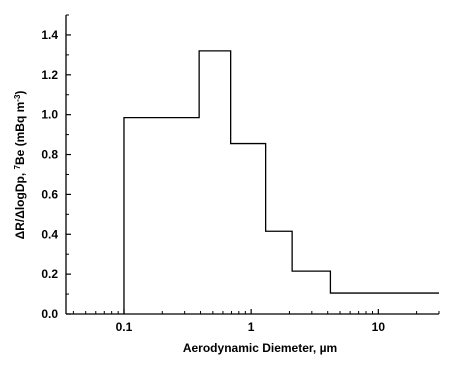  I want to click on y-tick-label: 0.0, so click(49, 314).